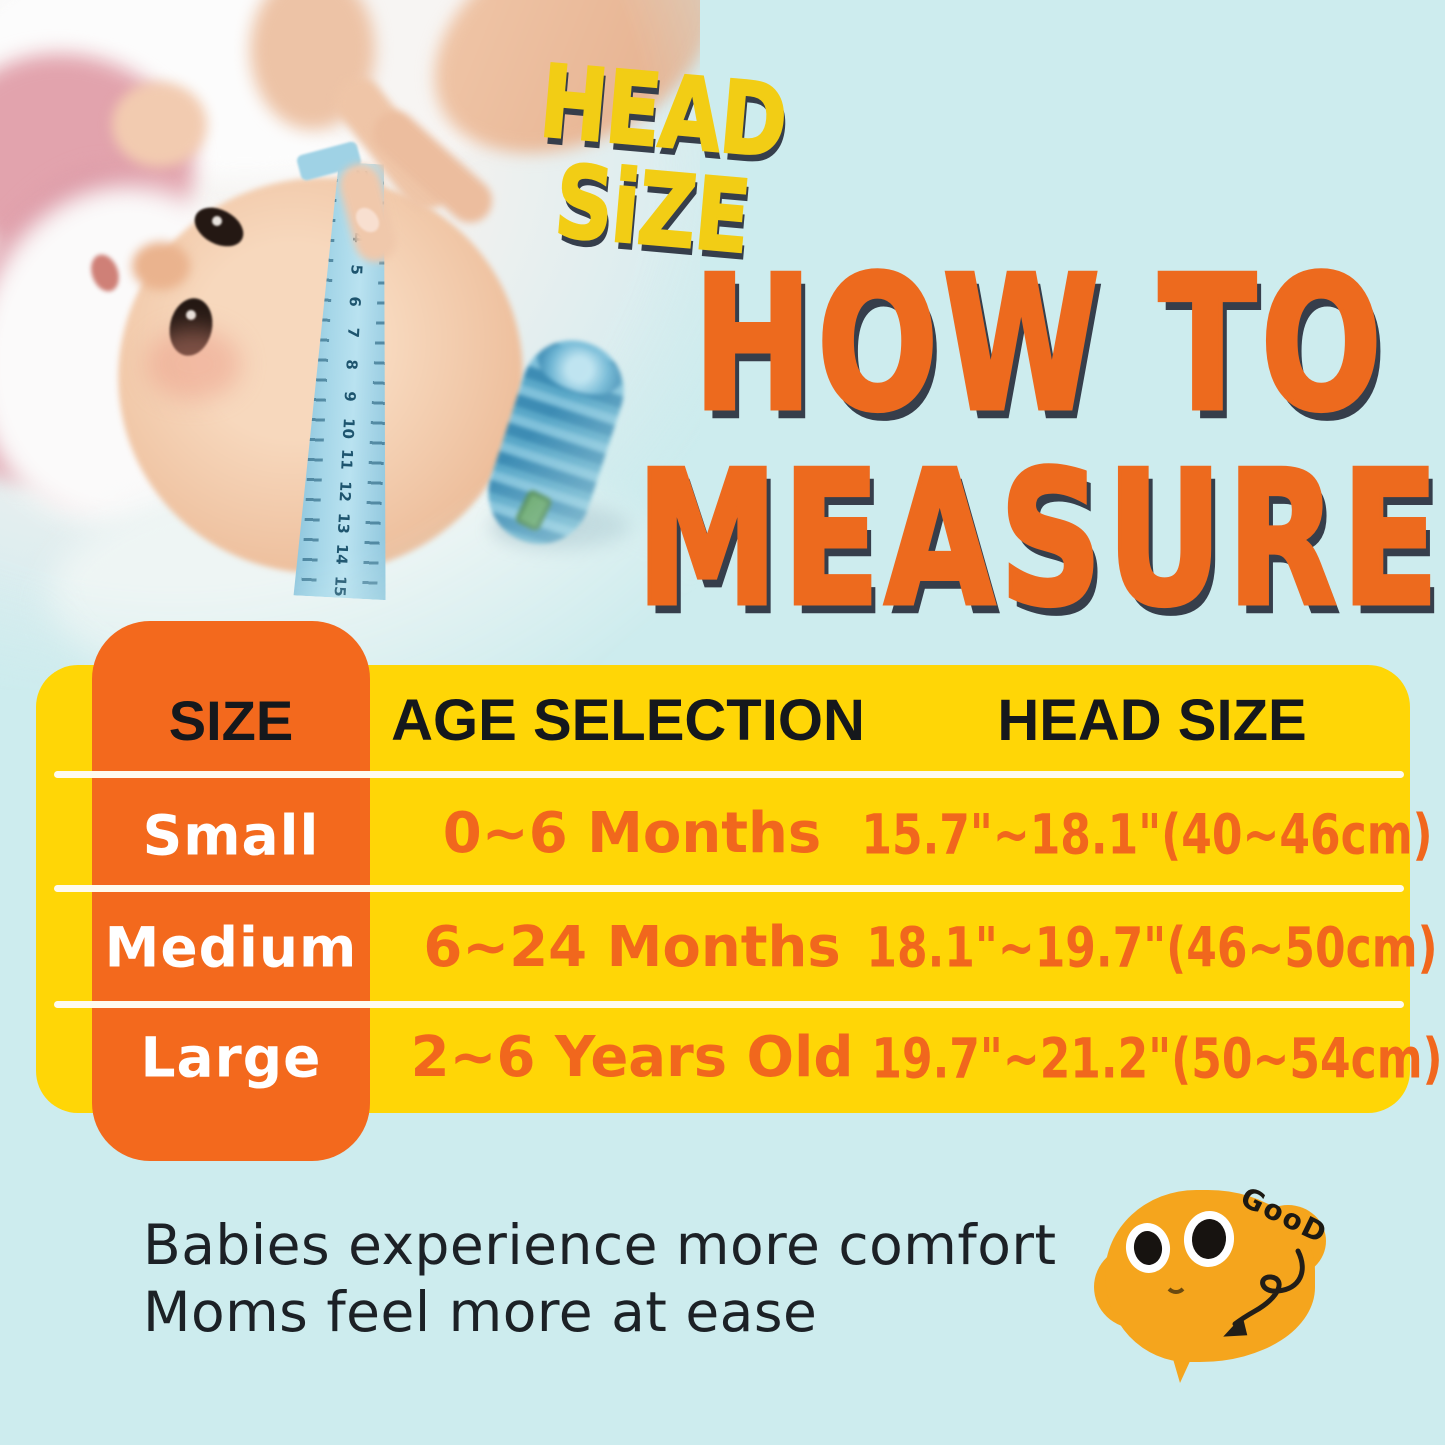 The height and width of the screenshot is (1445, 1445). What do you see at coordinates (1264, 1292) in the screenshot?
I see `curly-arrow-icon` at bounding box center [1264, 1292].